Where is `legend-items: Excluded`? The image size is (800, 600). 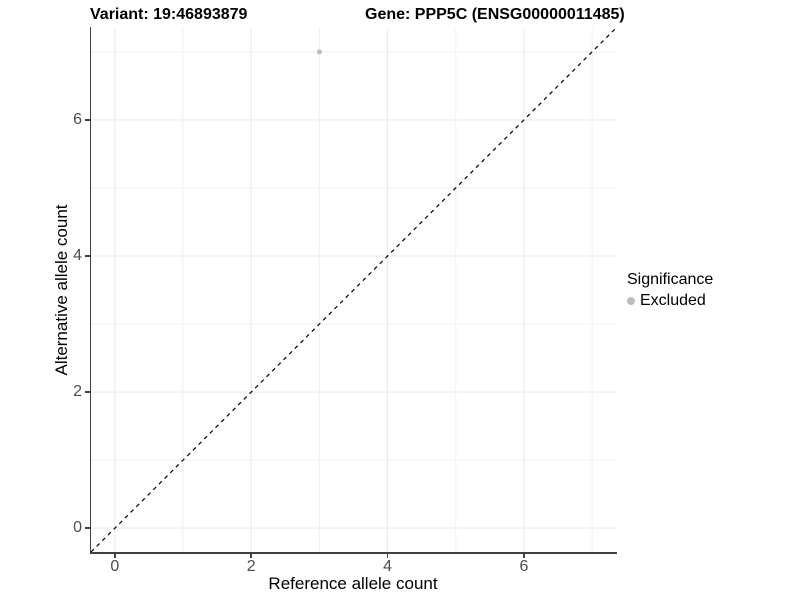 legend-items: Excluded is located at coordinates (670, 301).